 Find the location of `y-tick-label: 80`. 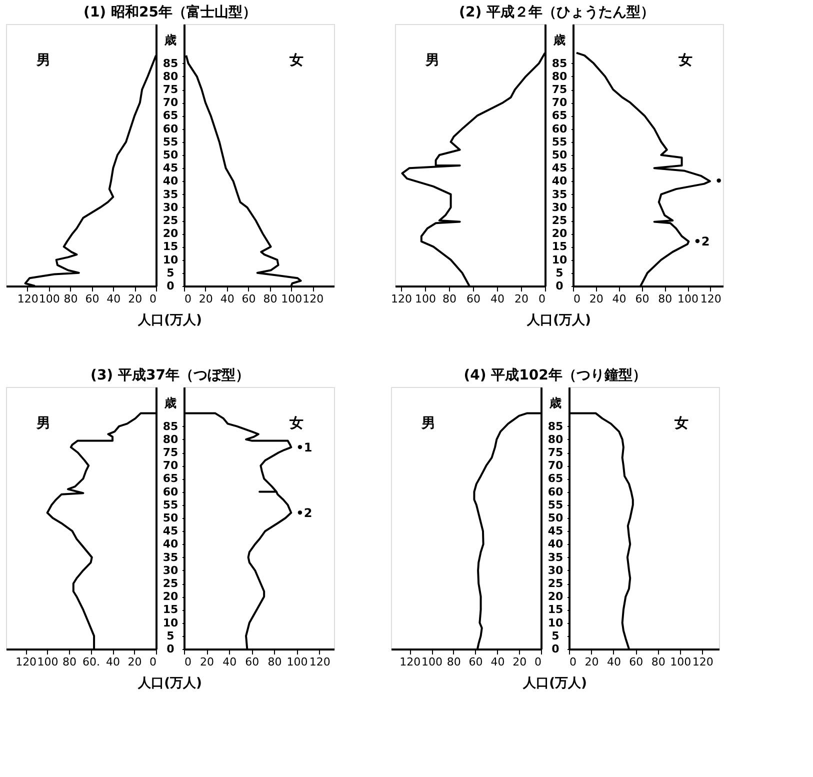

y-tick-label: 80 is located at coordinates (556, 439).